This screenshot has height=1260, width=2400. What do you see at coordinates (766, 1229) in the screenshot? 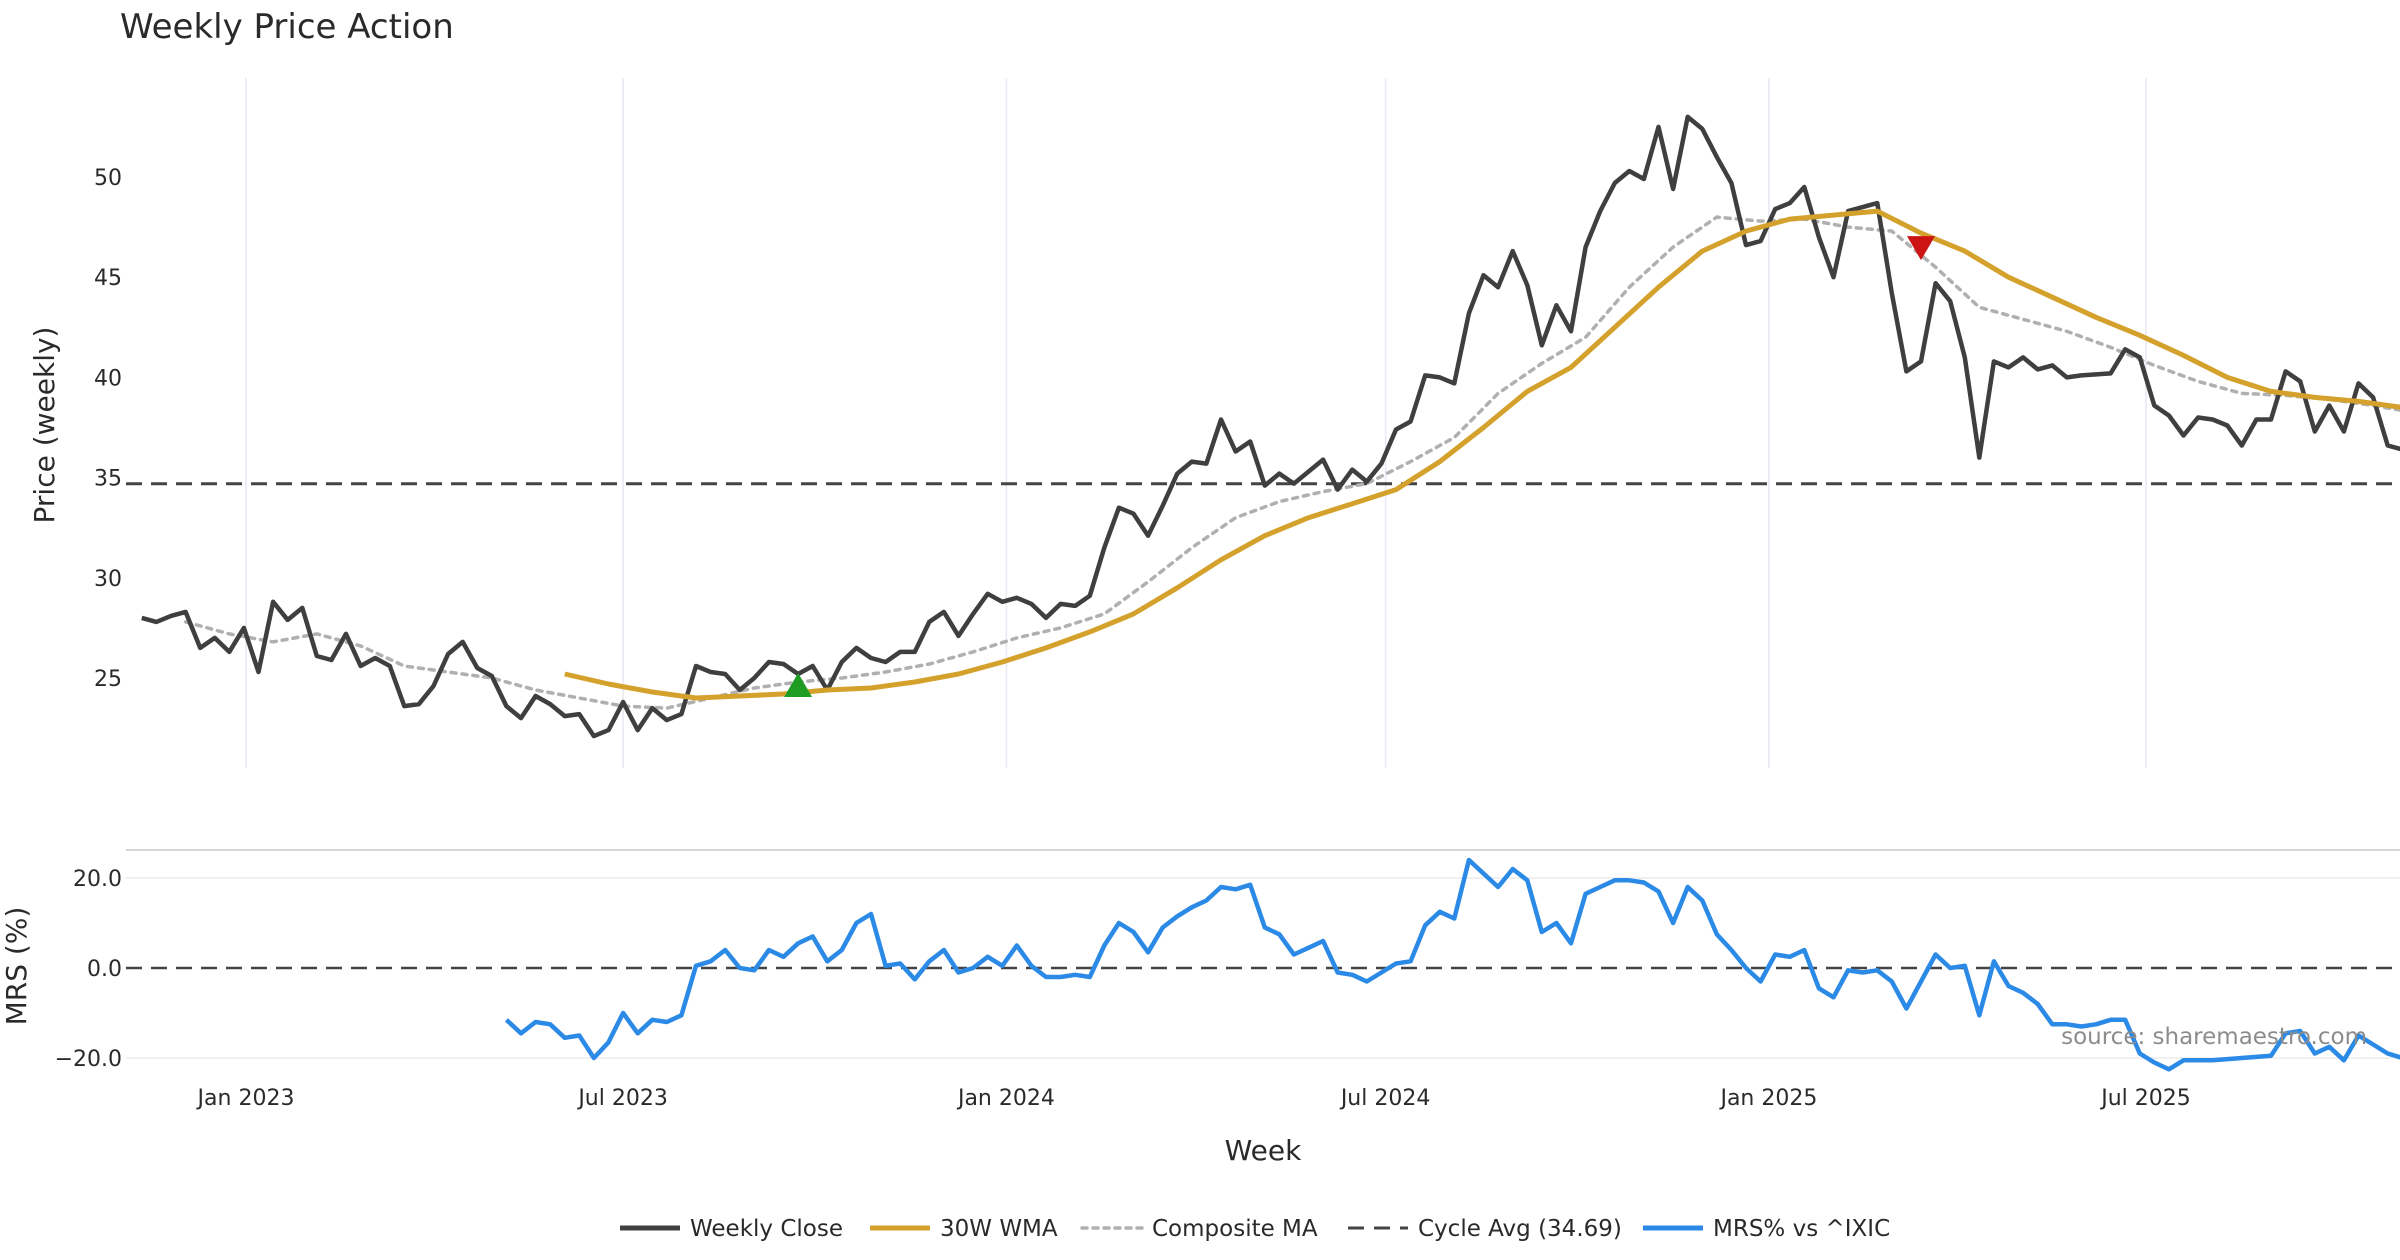
I see `legend-label-close: Weekly Close` at bounding box center [766, 1229].